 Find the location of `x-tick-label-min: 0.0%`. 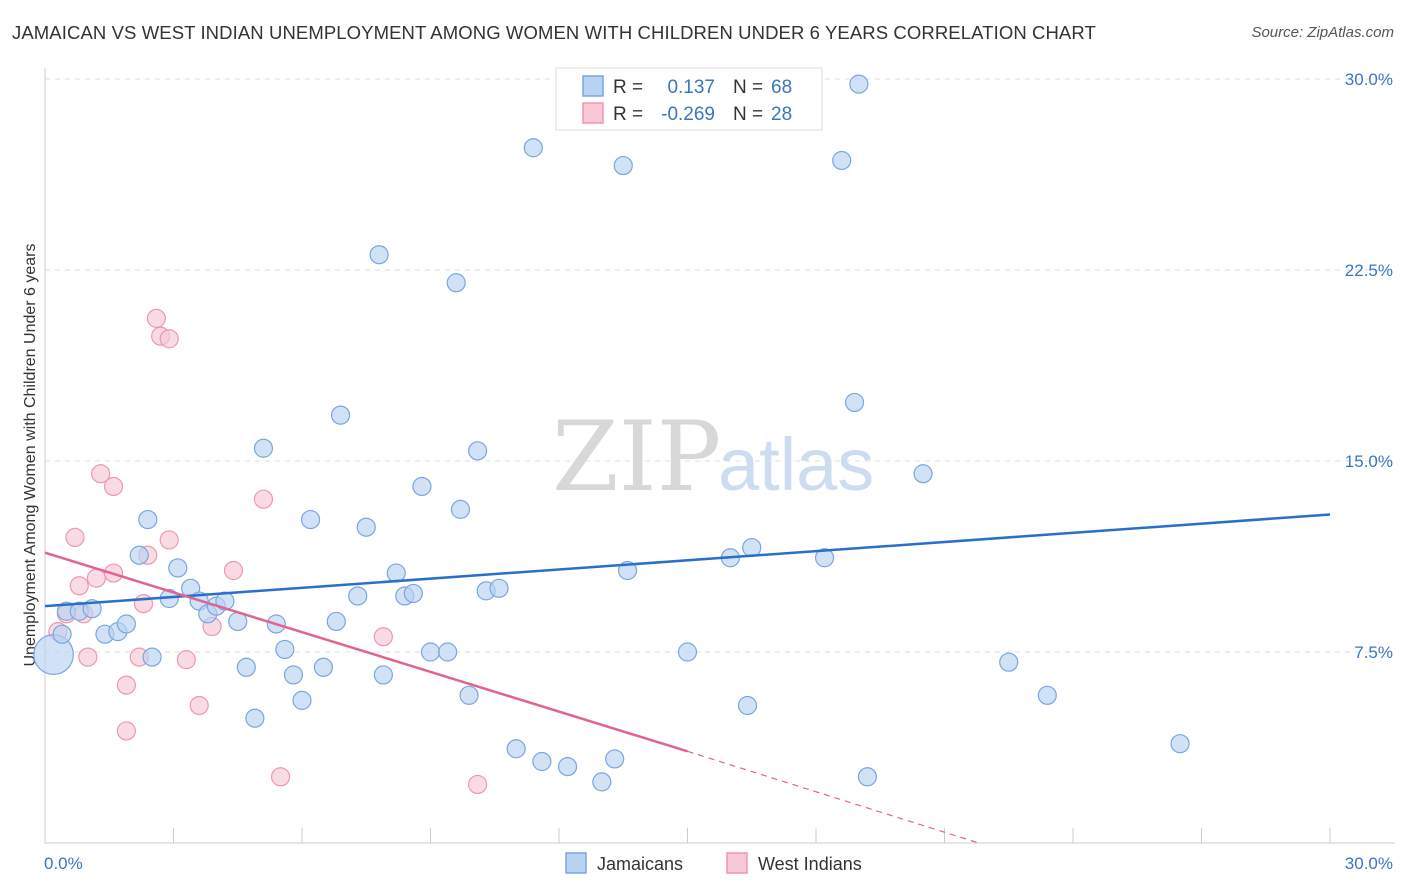

x-tick-label-min: 0.0% is located at coordinates (63, 863).